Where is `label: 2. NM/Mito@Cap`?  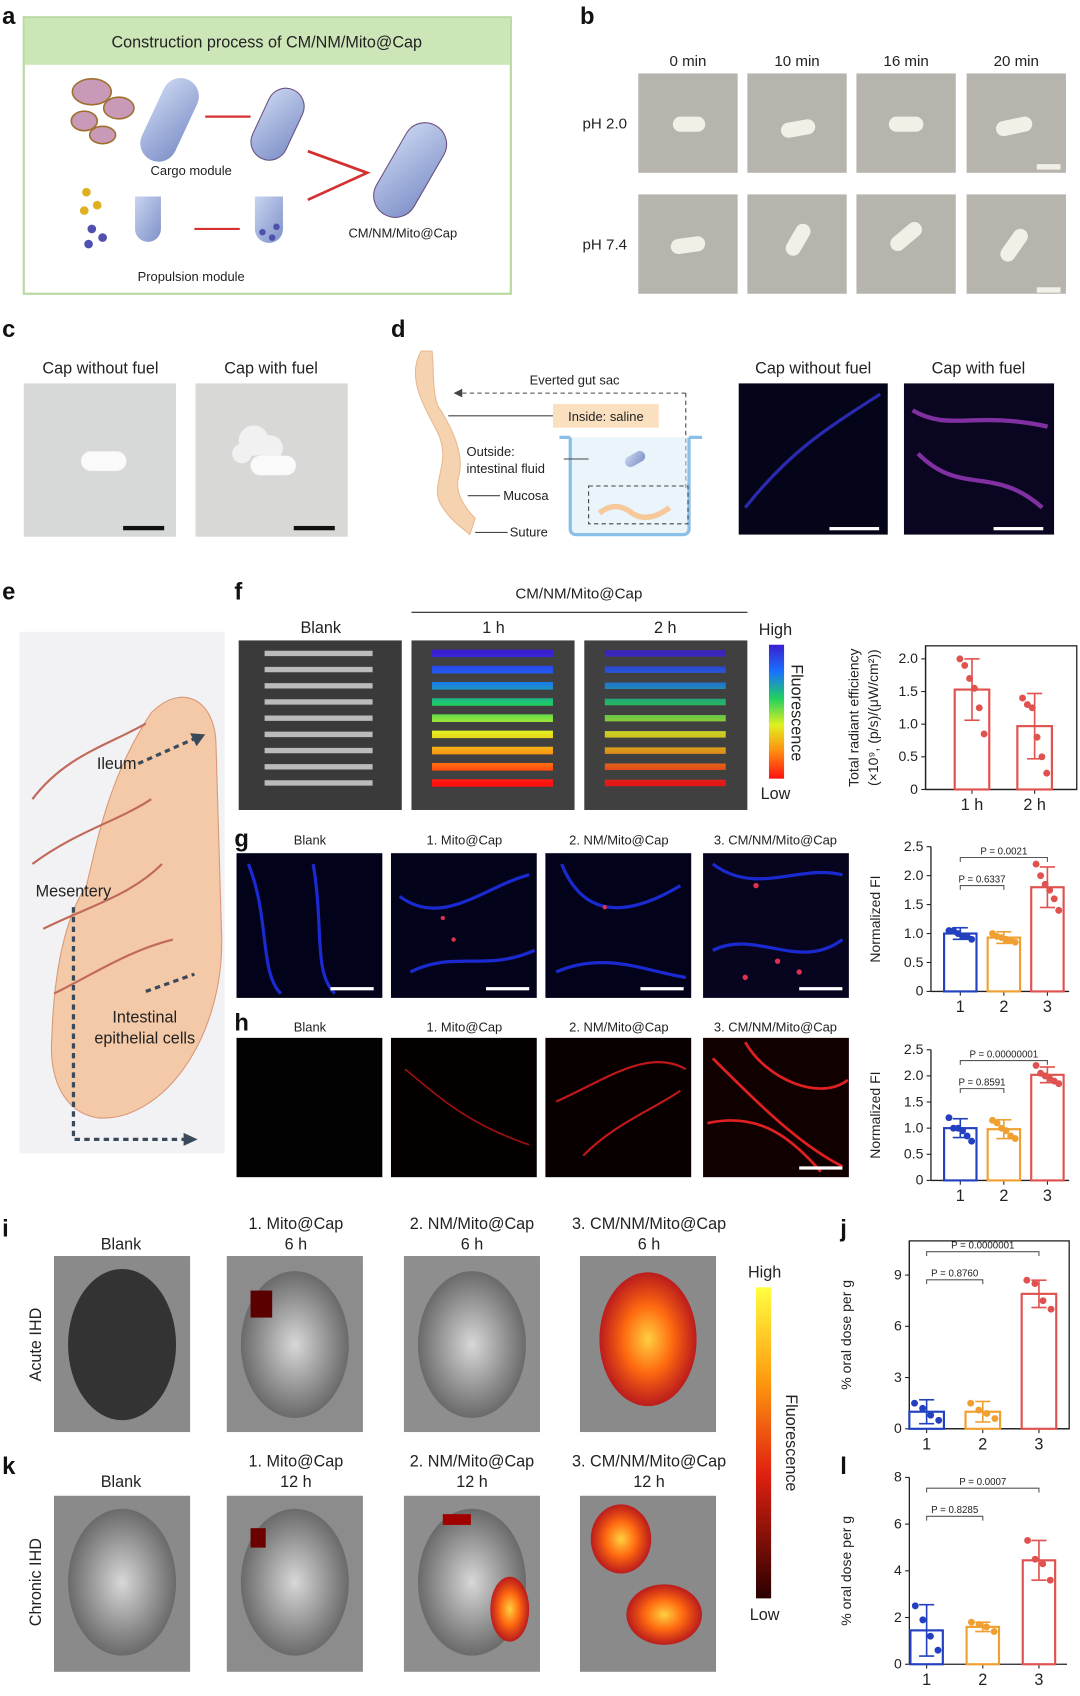 label: 2. NM/Mito@Cap is located at coordinates (472, 1462).